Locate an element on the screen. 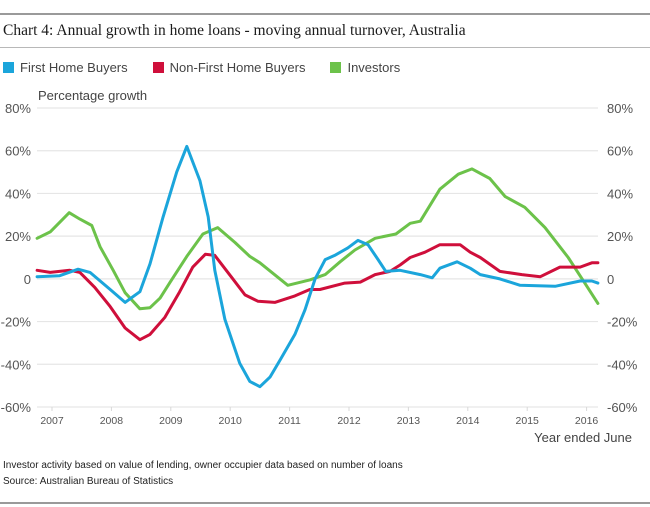  x-tick-label: 2012 is located at coordinates (349, 421).